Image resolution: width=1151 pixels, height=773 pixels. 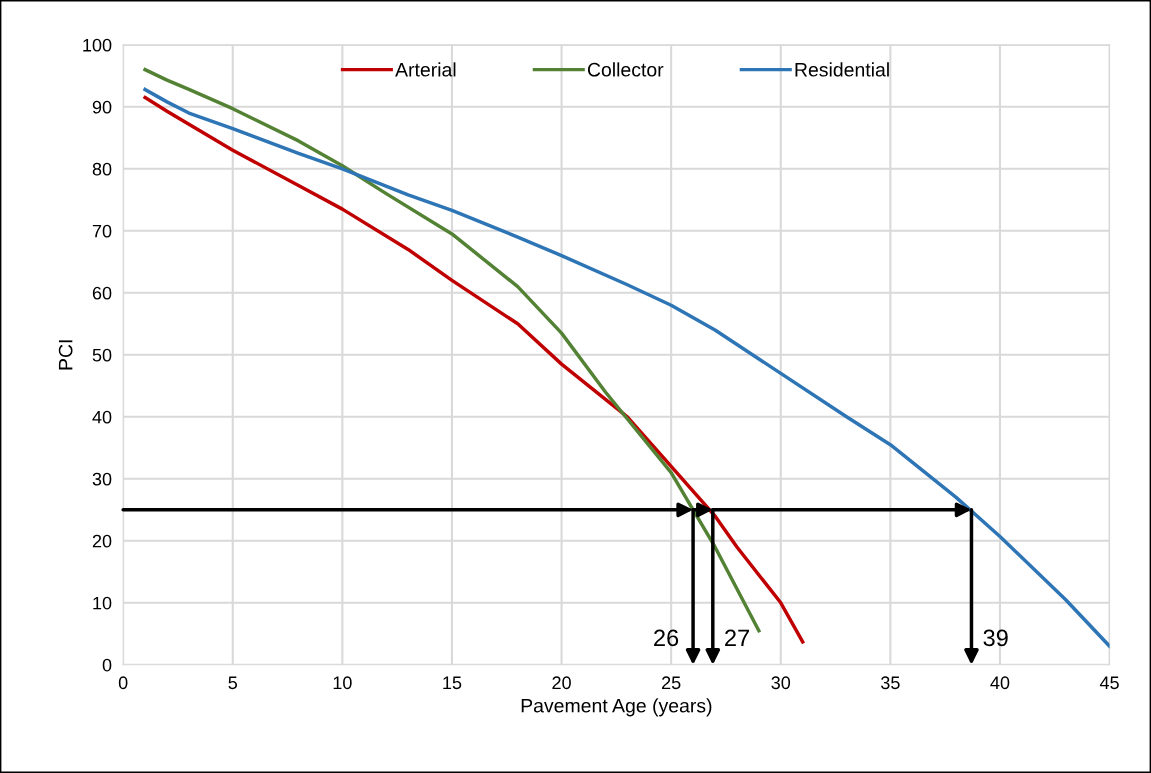 I want to click on annotation: 39, so click(x=995, y=638).